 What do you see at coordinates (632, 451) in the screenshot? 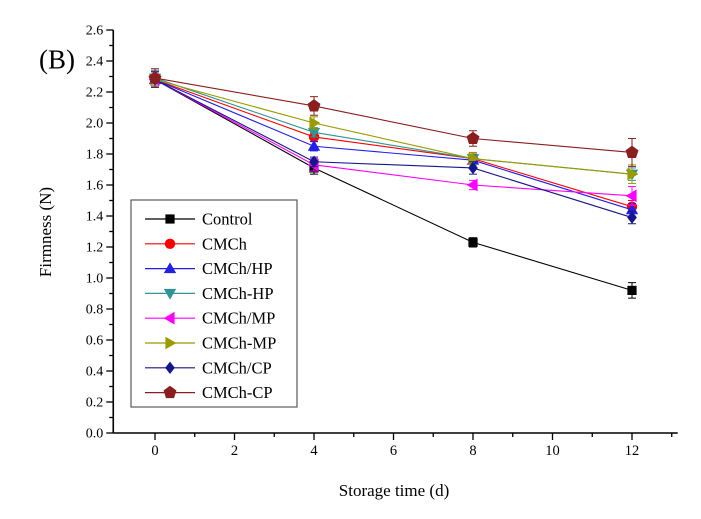
I see `x-tick-label: 12` at bounding box center [632, 451].